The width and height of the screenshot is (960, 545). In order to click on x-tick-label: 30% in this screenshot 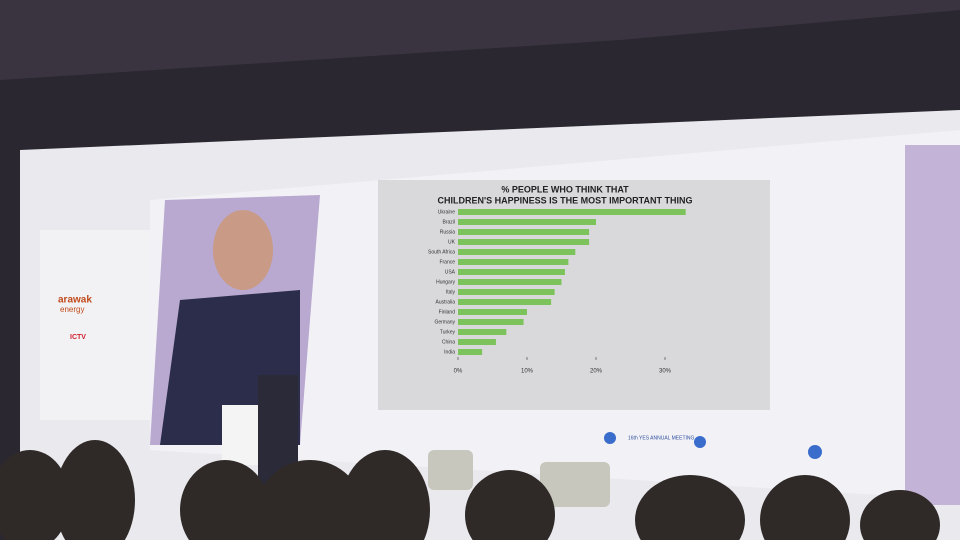, I will do `click(665, 372)`.